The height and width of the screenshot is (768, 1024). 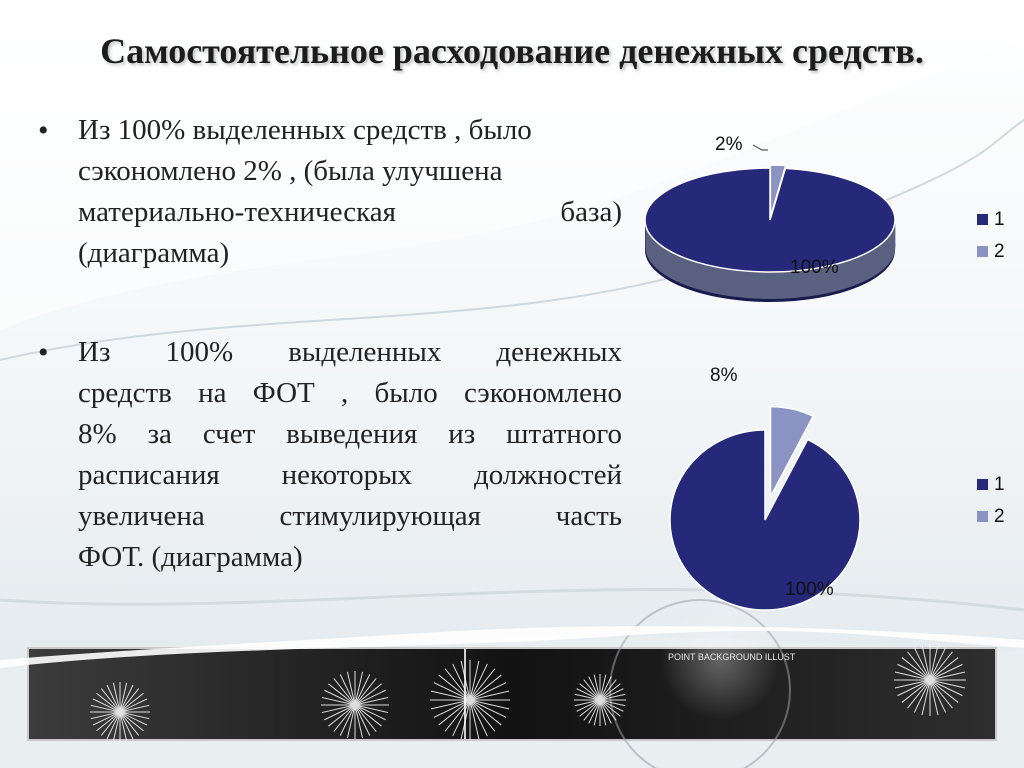 What do you see at coordinates (305, 130) in the screenshot?
I see `bullet-1-line: Из 100% выделенных средств , было` at bounding box center [305, 130].